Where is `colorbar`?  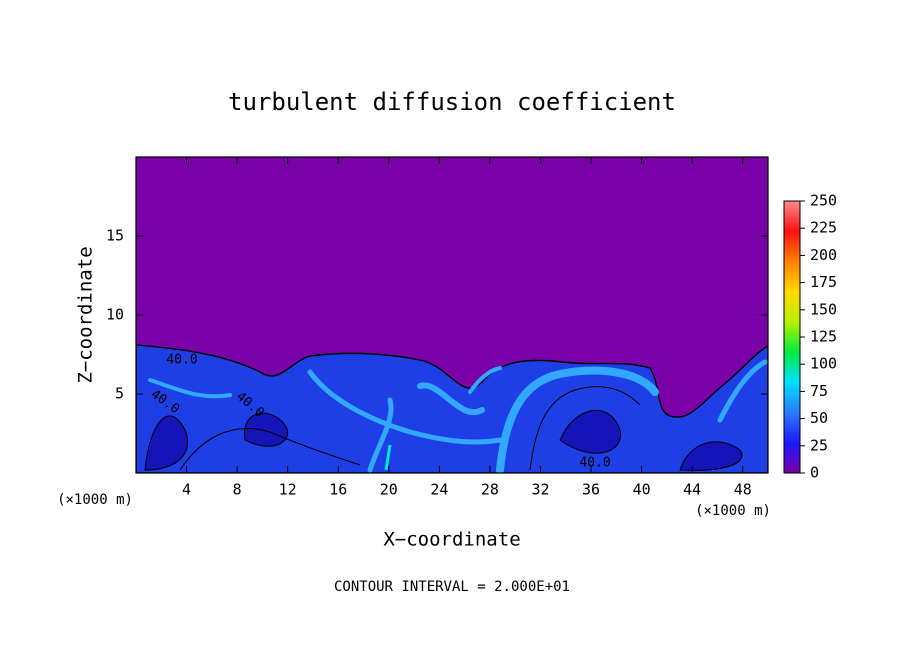 colorbar is located at coordinates (792, 337).